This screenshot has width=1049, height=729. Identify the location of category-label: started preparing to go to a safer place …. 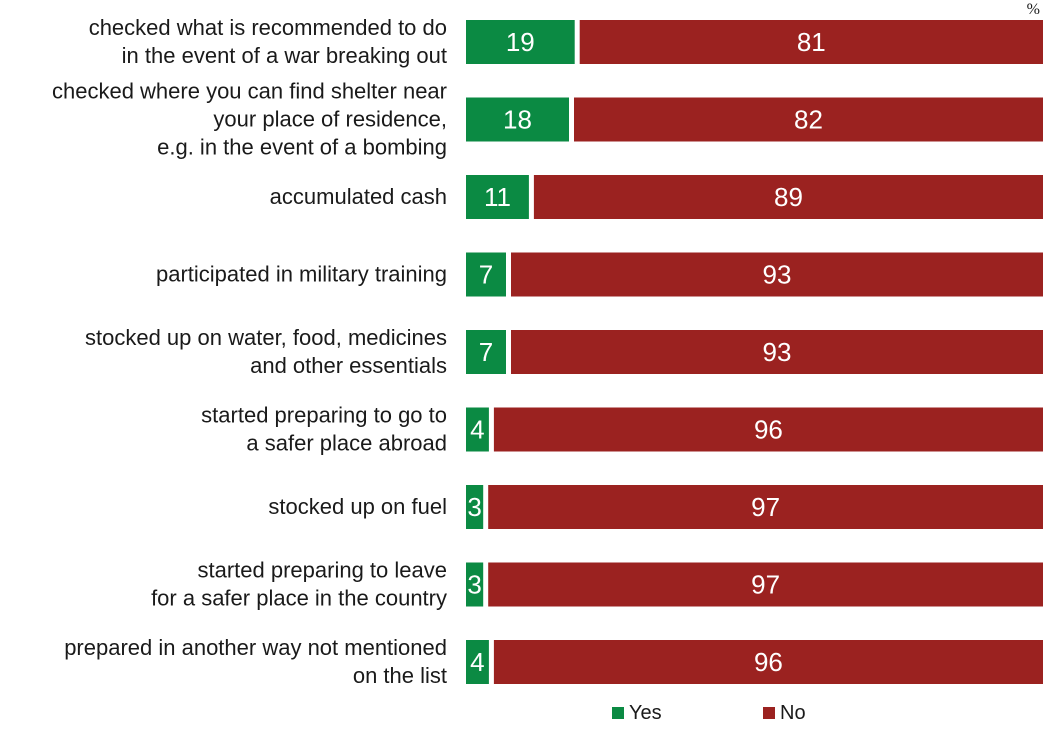
(324, 429).